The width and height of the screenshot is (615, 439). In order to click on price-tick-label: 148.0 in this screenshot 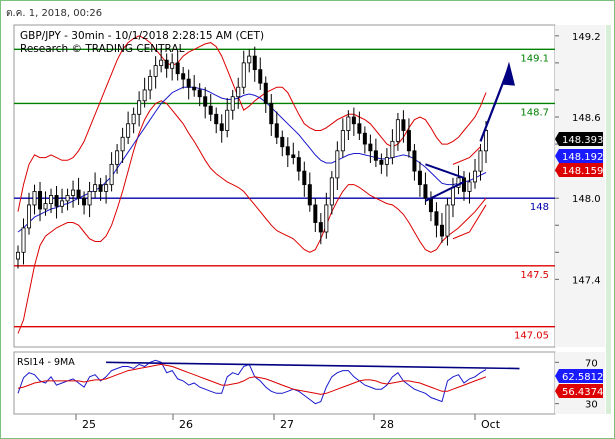, I will do `click(586, 199)`.